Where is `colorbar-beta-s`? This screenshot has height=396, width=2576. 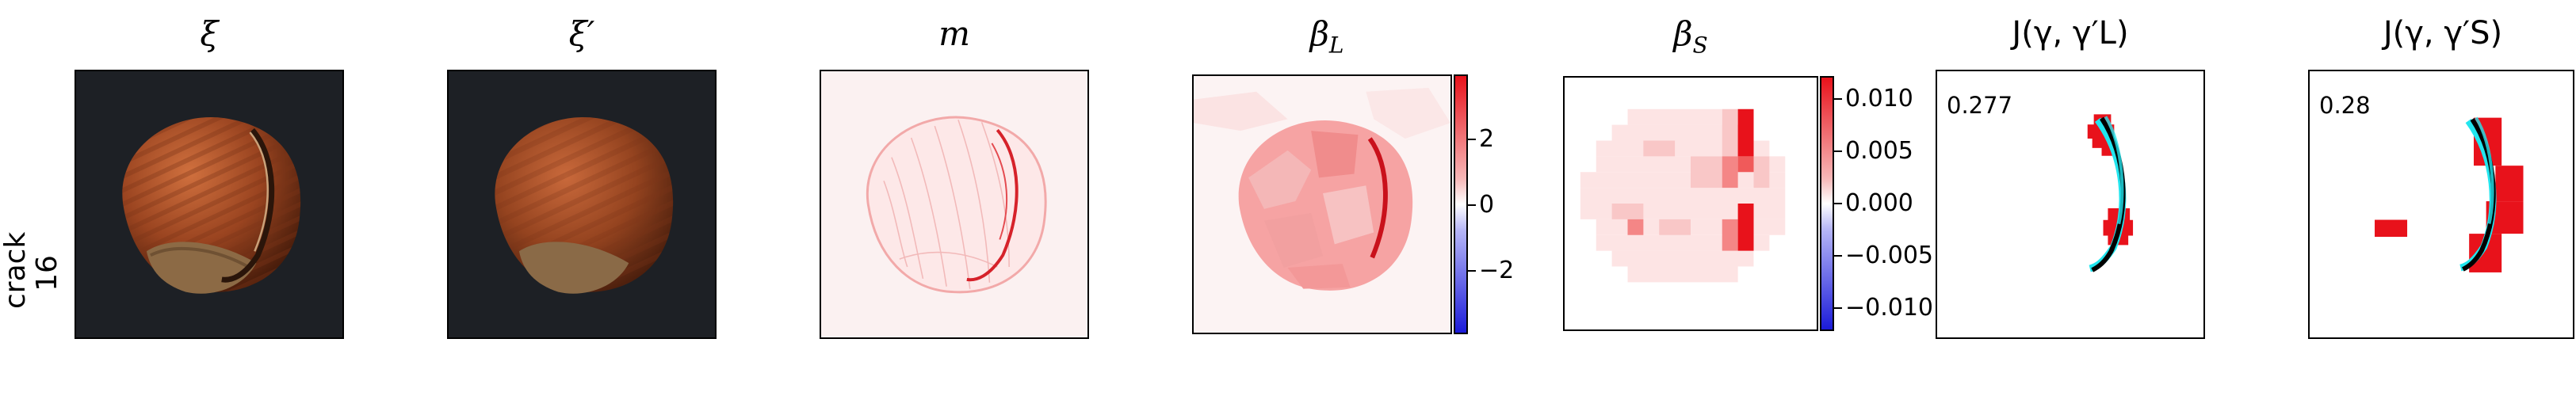
colorbar-beta-s is located at coordinates (1827, 203).